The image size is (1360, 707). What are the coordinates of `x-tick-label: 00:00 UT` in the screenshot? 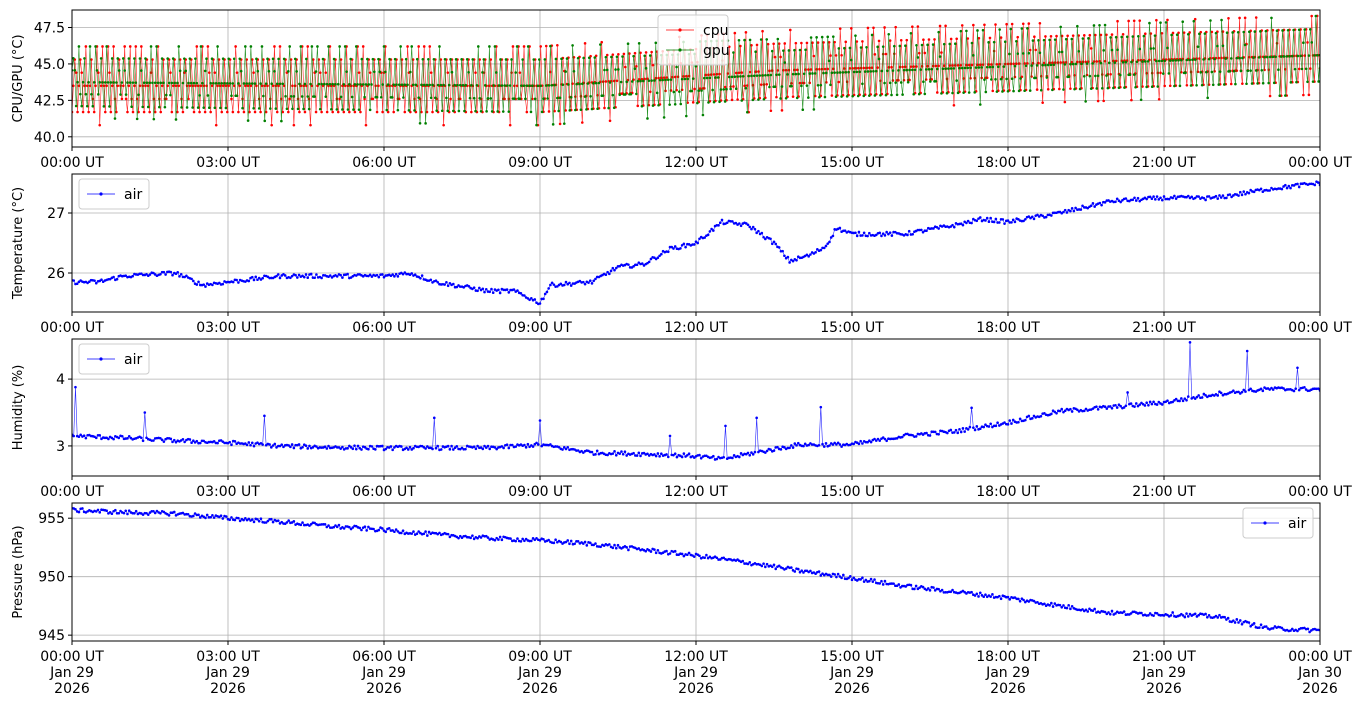 It's located at (1320, 492).